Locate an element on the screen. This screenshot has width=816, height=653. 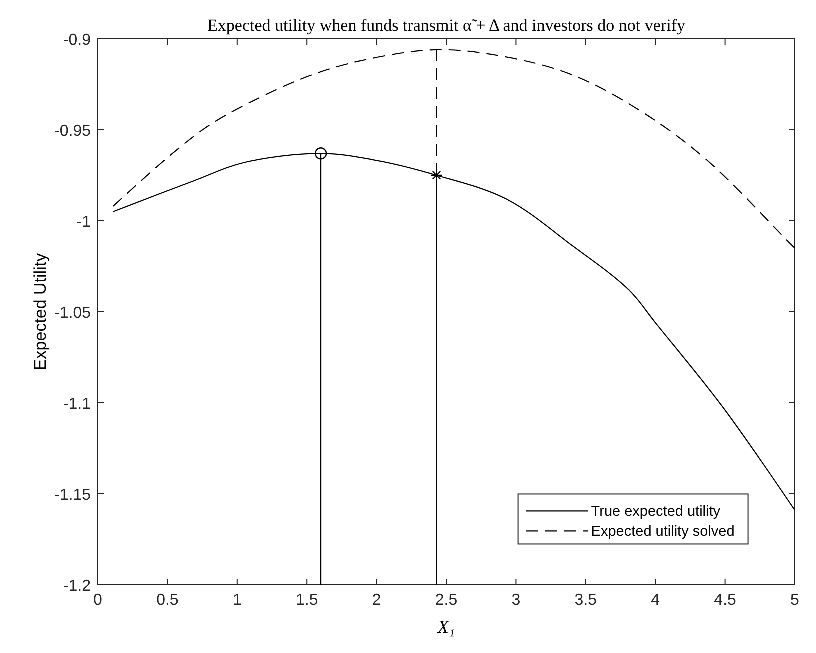
x-tick-label: 5 is located at coordinates (795, 600).